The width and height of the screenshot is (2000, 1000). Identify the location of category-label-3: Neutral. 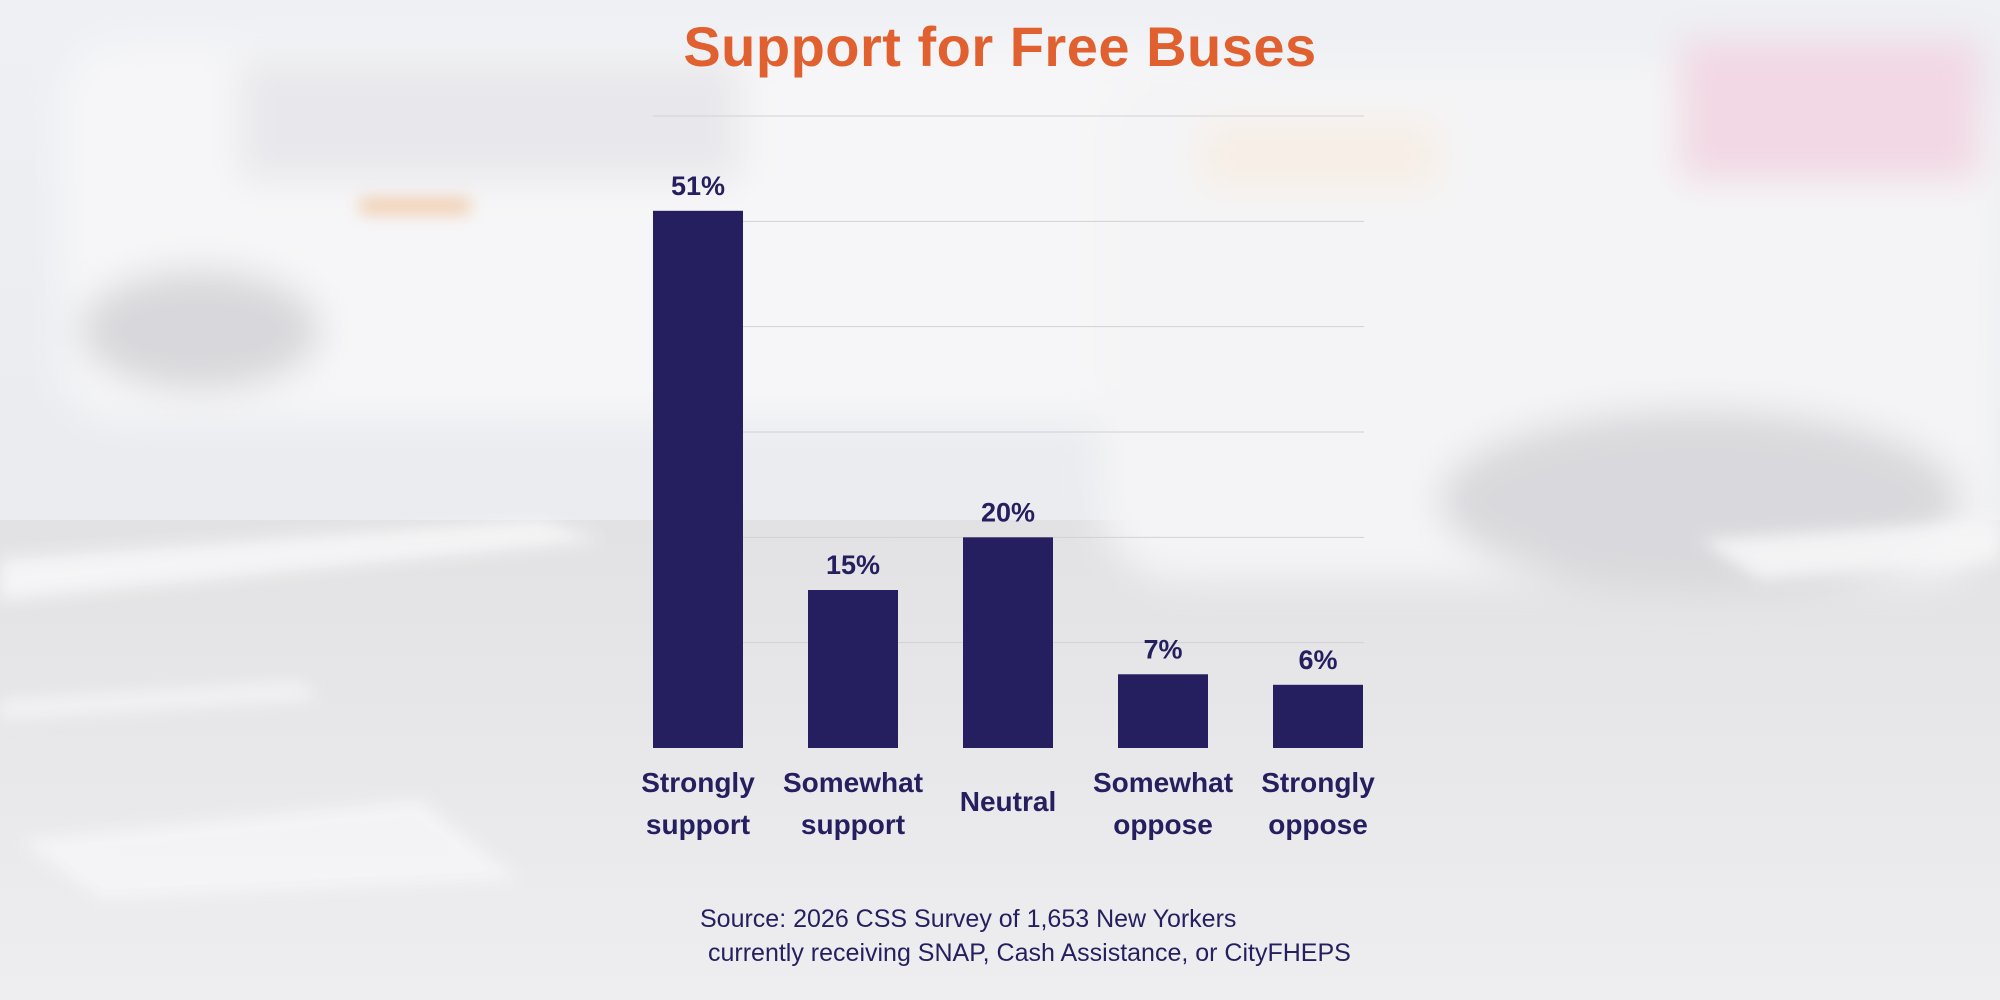
(1008, 801).